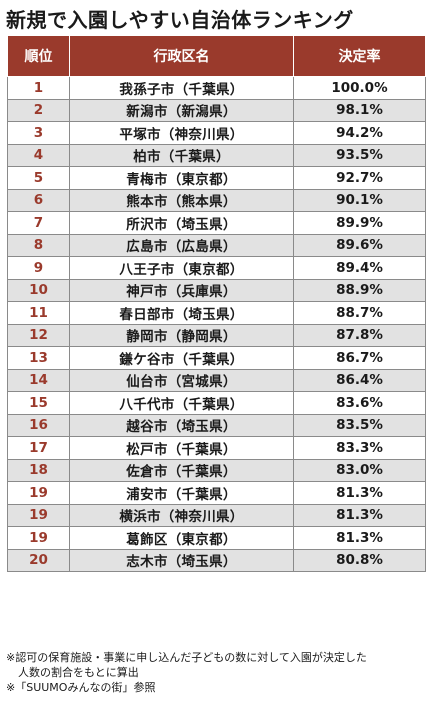 This screenshot has width=432, height=706. I want to click on municipality-cell: 八千代市（千葉県）, so click(181, 403).